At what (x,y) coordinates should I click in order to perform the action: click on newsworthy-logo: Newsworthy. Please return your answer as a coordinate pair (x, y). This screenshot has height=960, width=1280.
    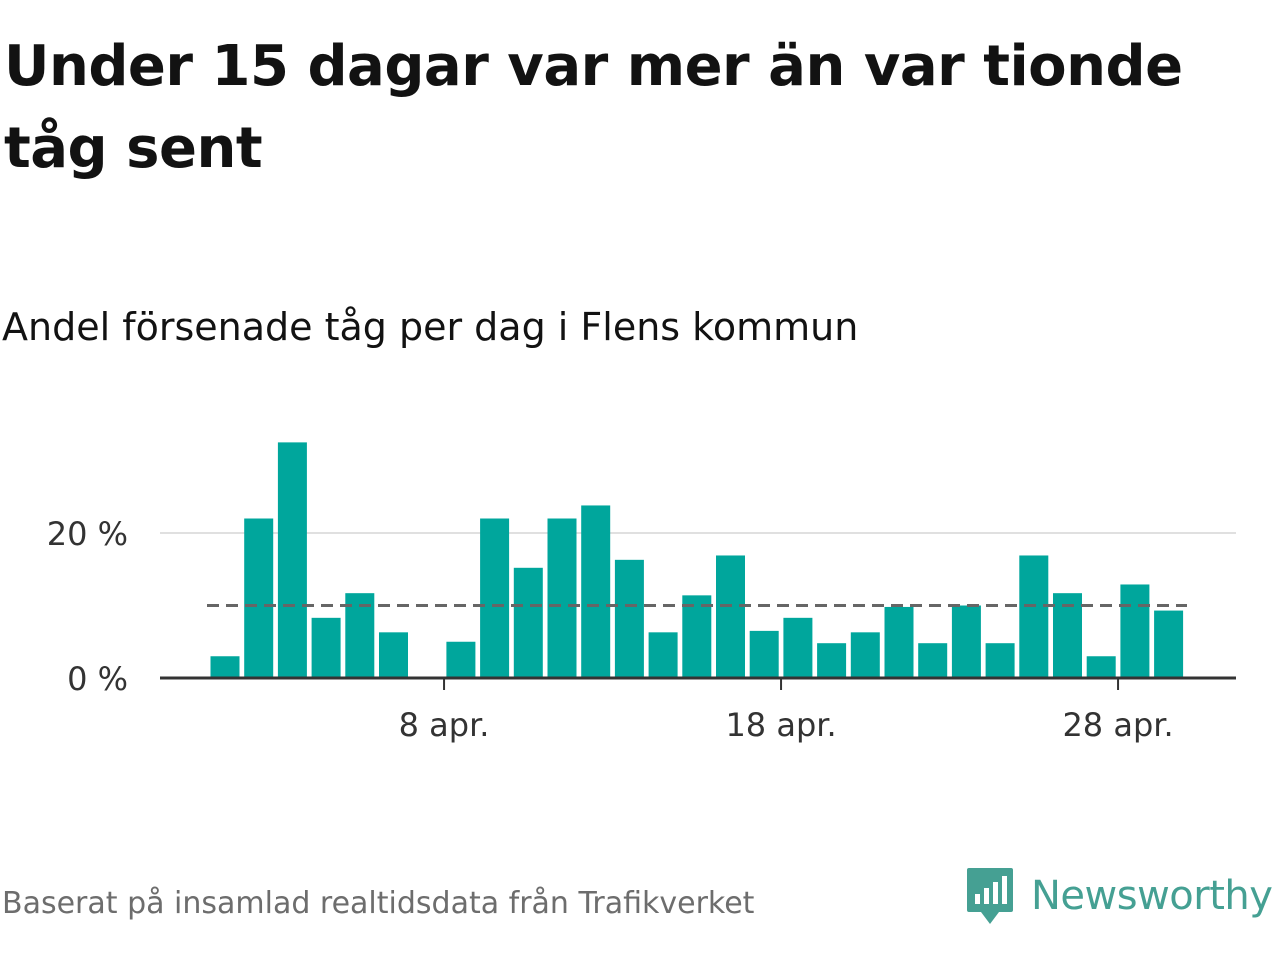
    Looking at the image, I should click on (1119, 896).